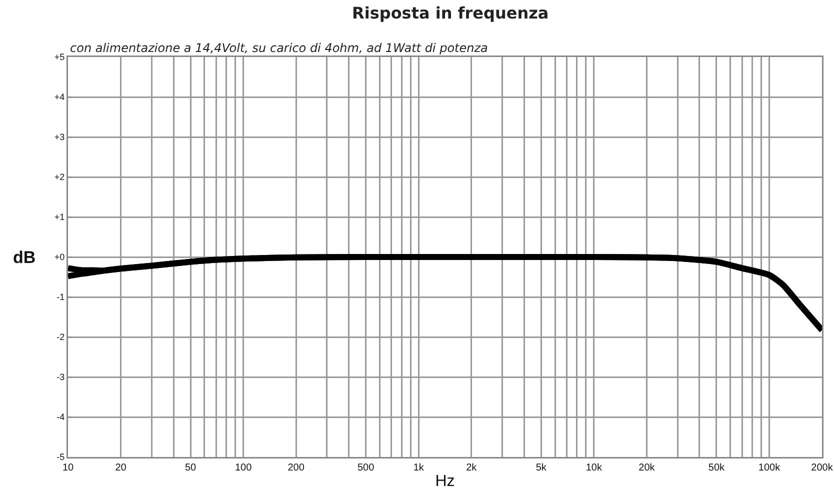 The width and height of the screenshot is (834, 499). Describe the element at coordinates (279, 48) in the screenshot. I see `chart-subtitle: con alimentazione a 14,4Volt, su carico di 4ohm, ad 1Watt di potenza` at that location.